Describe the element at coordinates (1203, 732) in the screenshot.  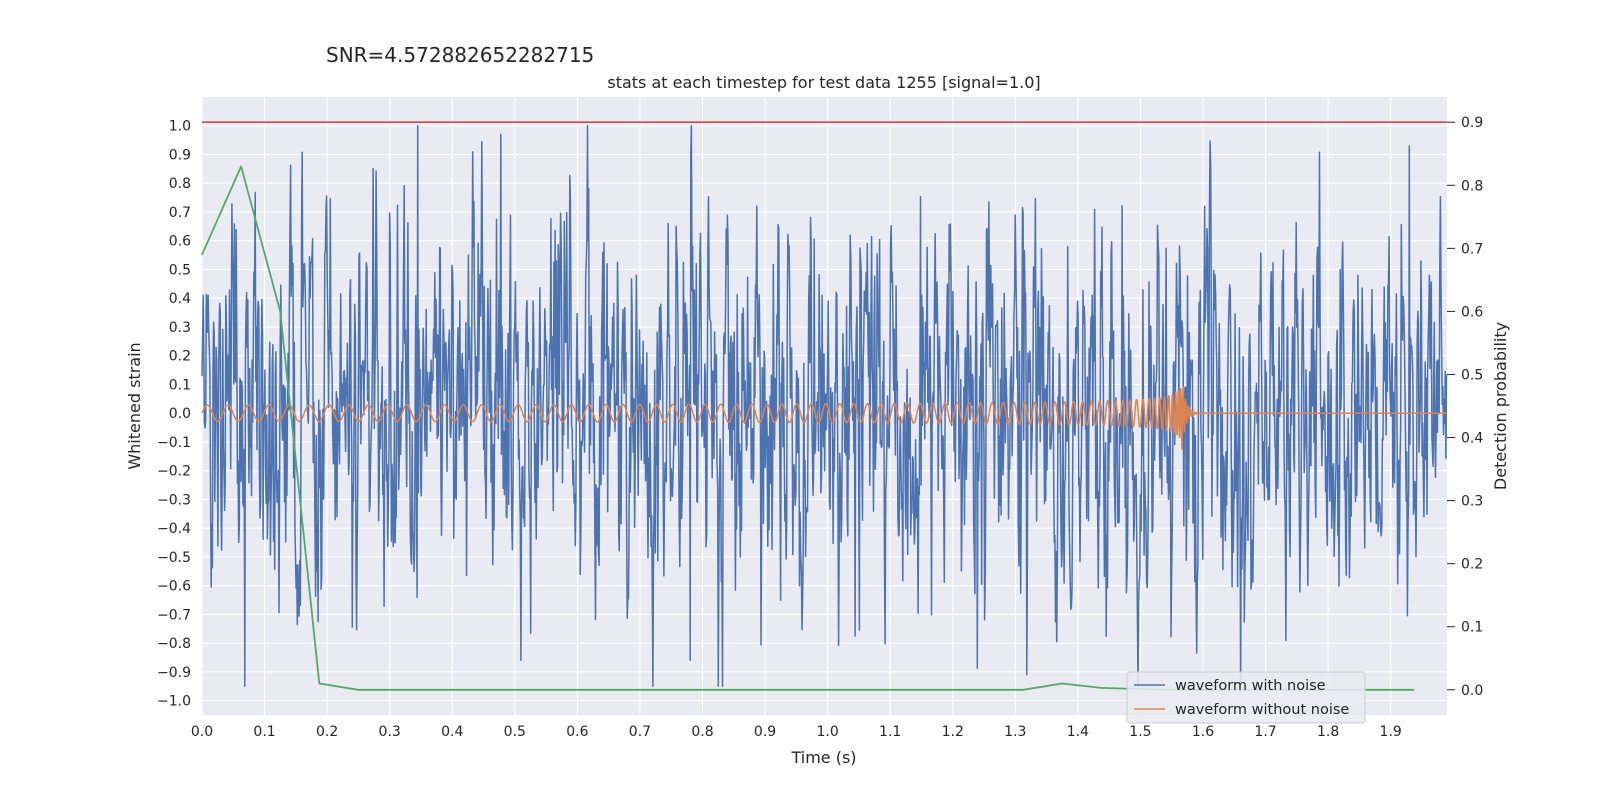
I see `x-tick-label: 1.6` at that location.